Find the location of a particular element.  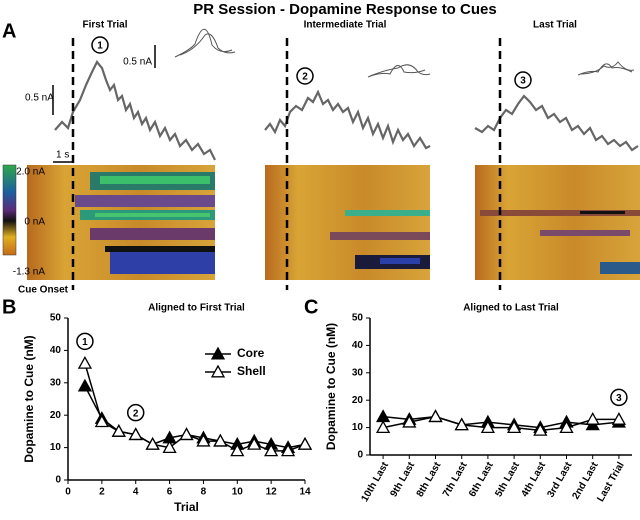

colorbar-label: 2.0 nA is located at coordinates (30, 172).